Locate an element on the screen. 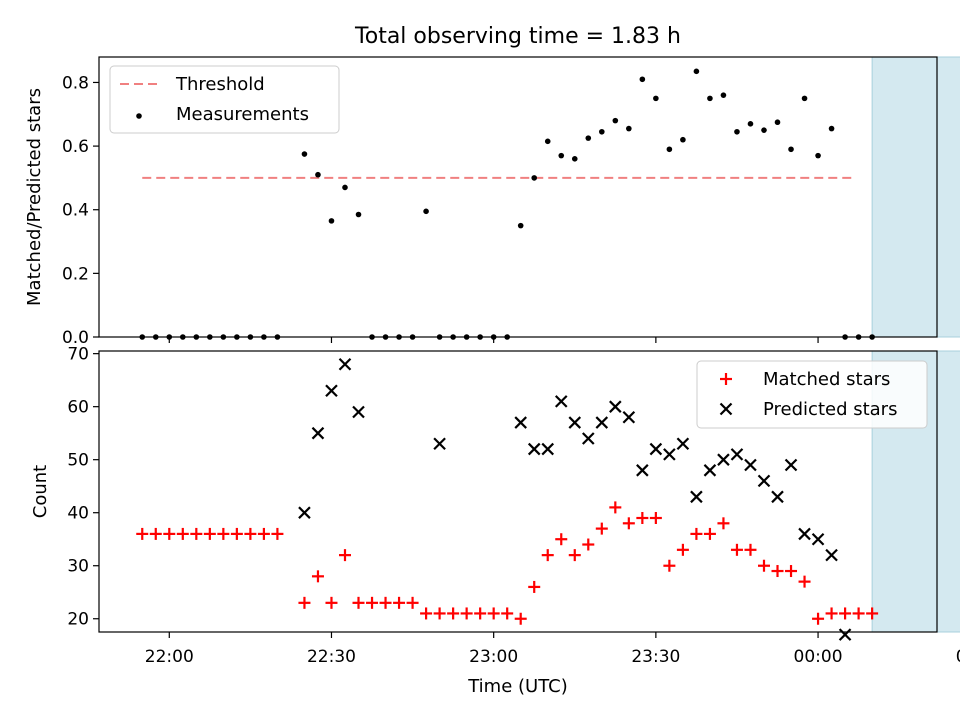 Image resolution: width=960 pixels, height=720 pixels. bottom-y-tick-label: 50 is located at coordinates (78, 461).